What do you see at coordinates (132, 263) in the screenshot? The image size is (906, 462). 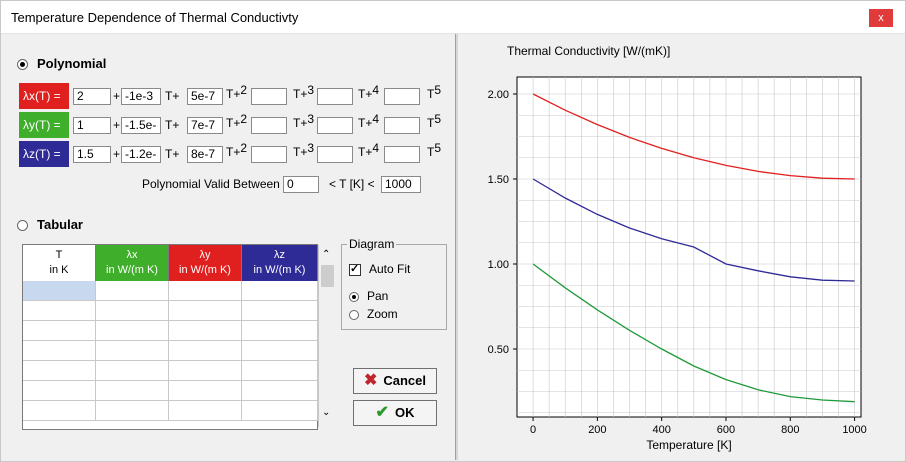 I see `column-header-lambda-x: λx in W/(m K)` at bounding box center [132, 263].